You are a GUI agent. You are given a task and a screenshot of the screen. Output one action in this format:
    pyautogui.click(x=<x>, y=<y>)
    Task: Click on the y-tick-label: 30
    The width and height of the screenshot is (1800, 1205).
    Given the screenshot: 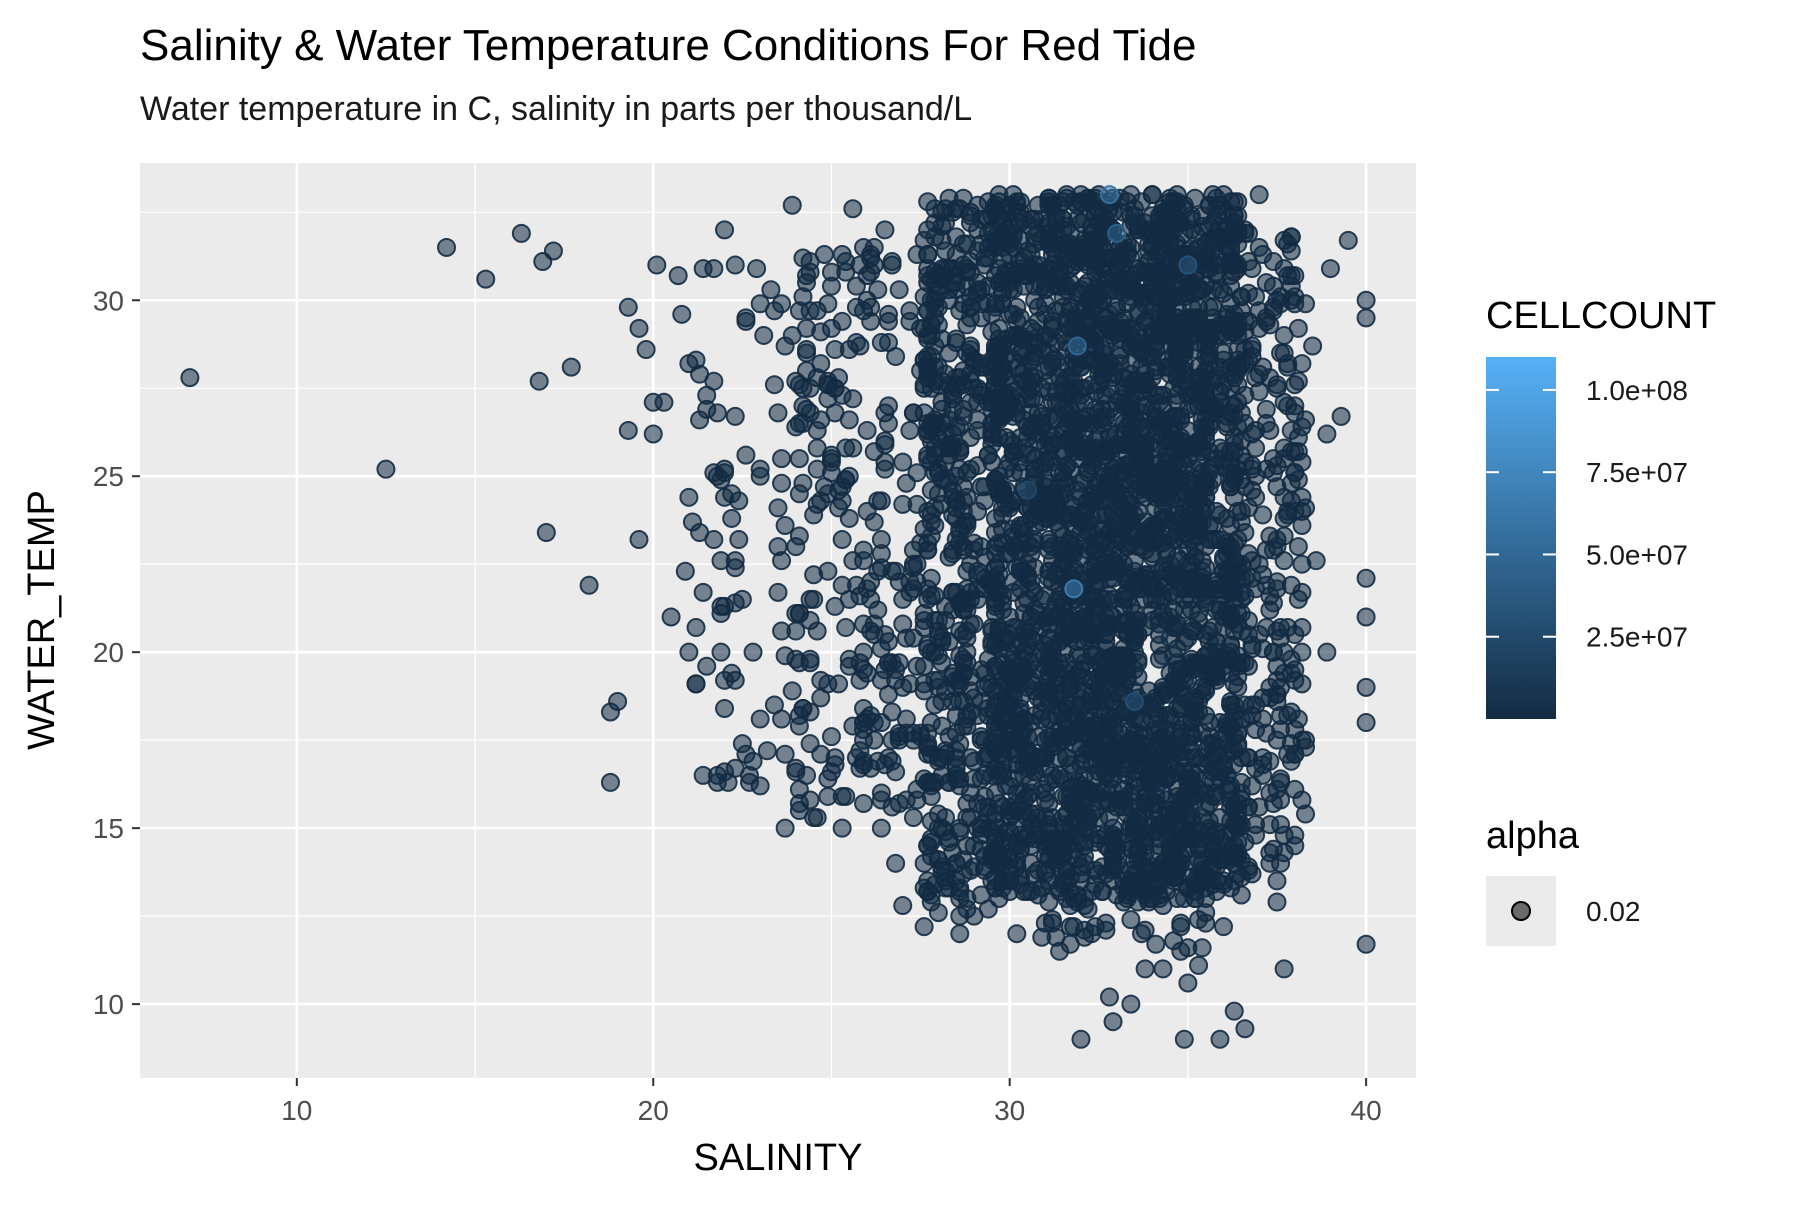 What is the action you would take?
    pyautogui.click(x=108, y=300)
    